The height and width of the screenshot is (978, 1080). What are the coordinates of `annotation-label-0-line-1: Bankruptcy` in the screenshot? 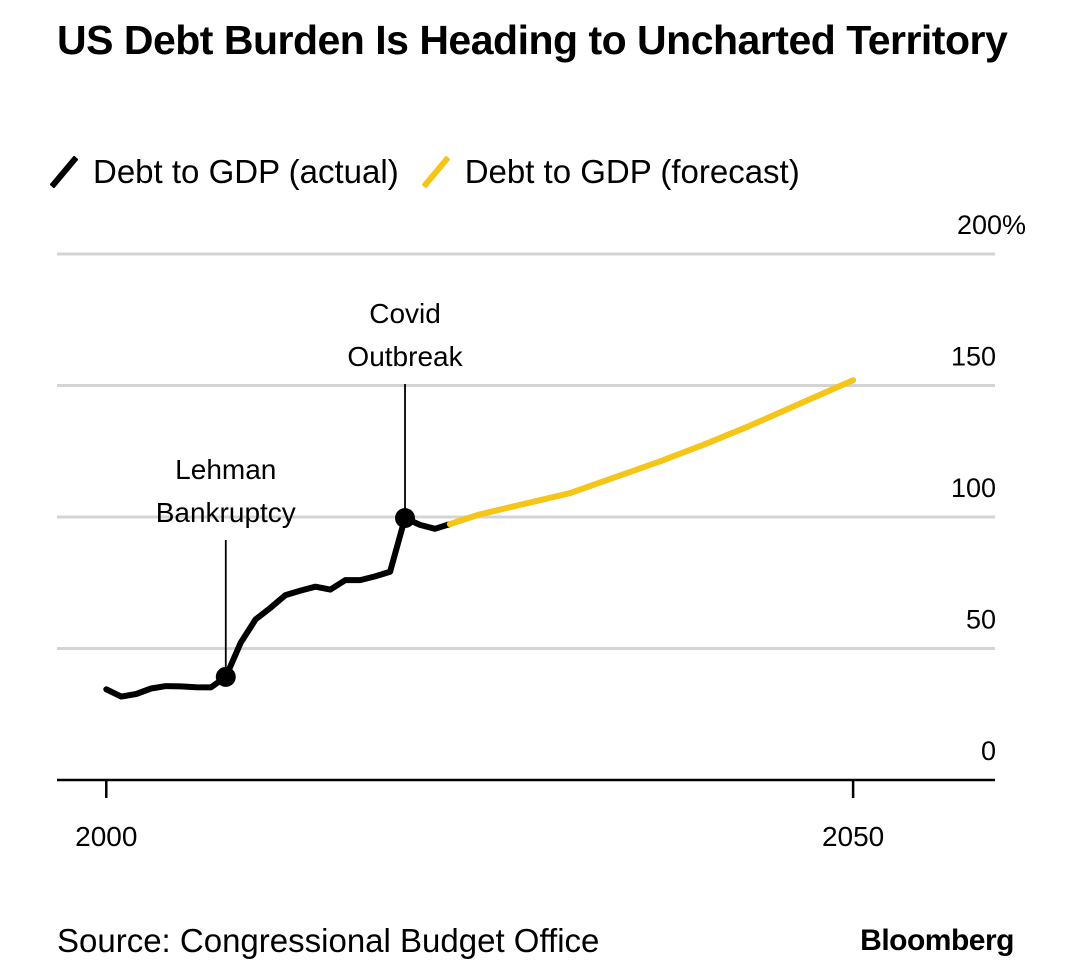 It's located at (226, 512).